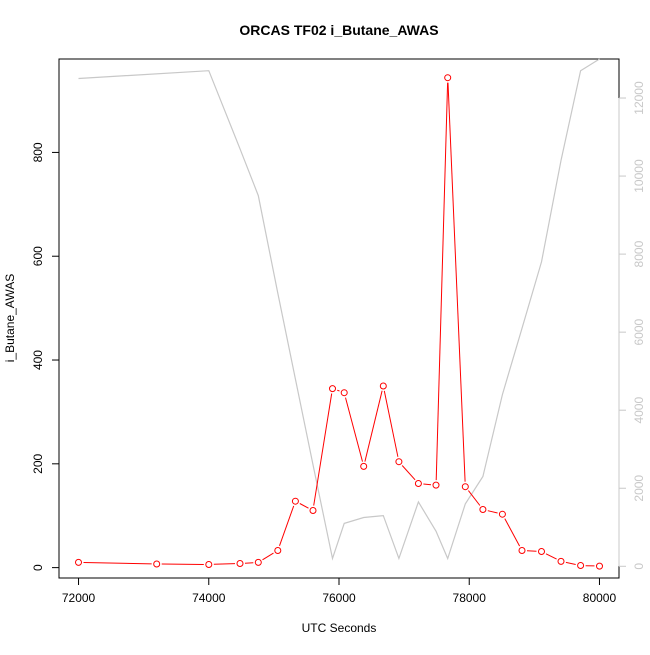  I want to click on y-tick-label: 0, so click(38, 567).